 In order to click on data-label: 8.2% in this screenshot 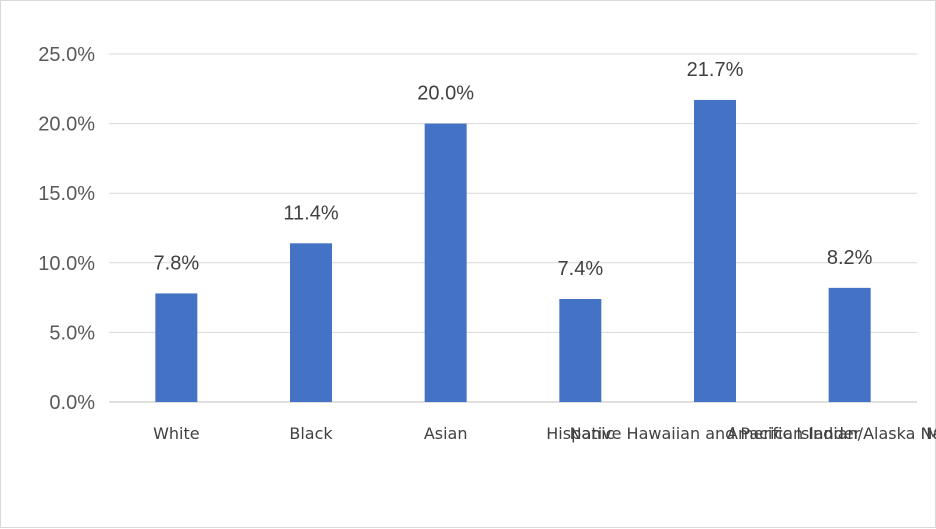, I will do `click(850, 258)`.